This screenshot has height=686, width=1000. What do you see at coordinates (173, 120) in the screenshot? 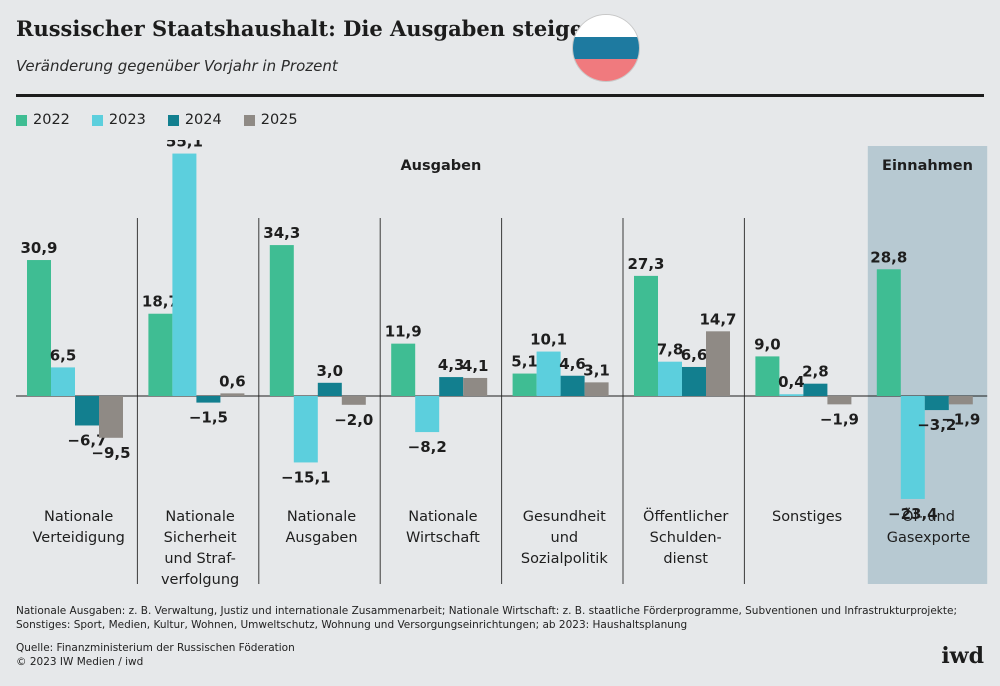
I see `legend-swatch-2024` at bounding box center [173, 120].